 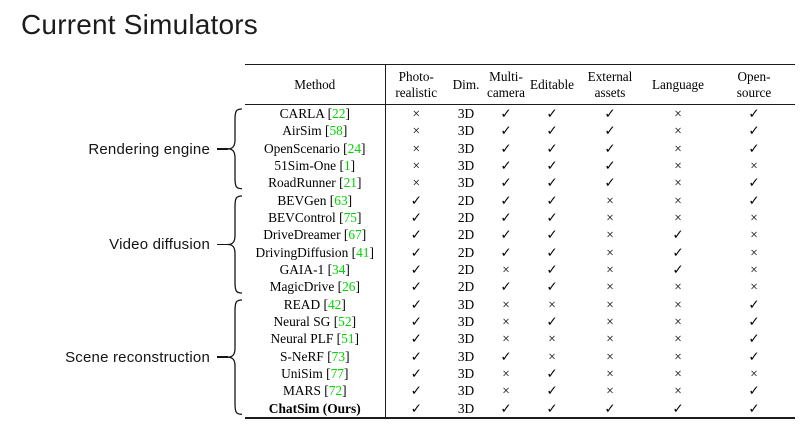 I want to click on method-cell: MARS [72], so click(x=315, y=391).